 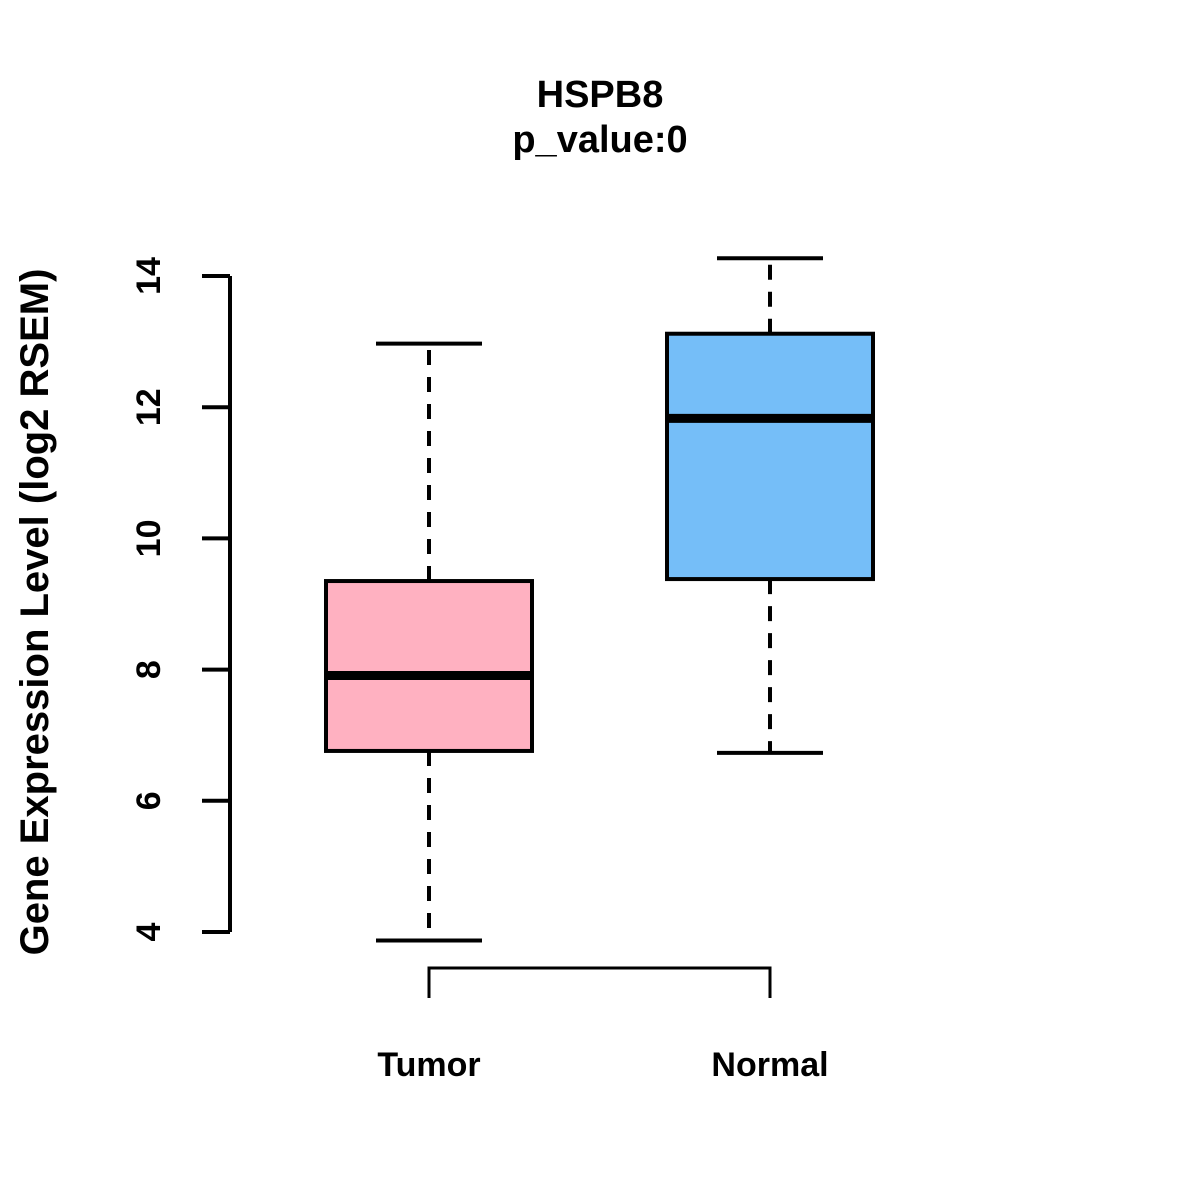 I want to click on y-axis: 4 6 8 10 12 14, so click(x=181, y=599).